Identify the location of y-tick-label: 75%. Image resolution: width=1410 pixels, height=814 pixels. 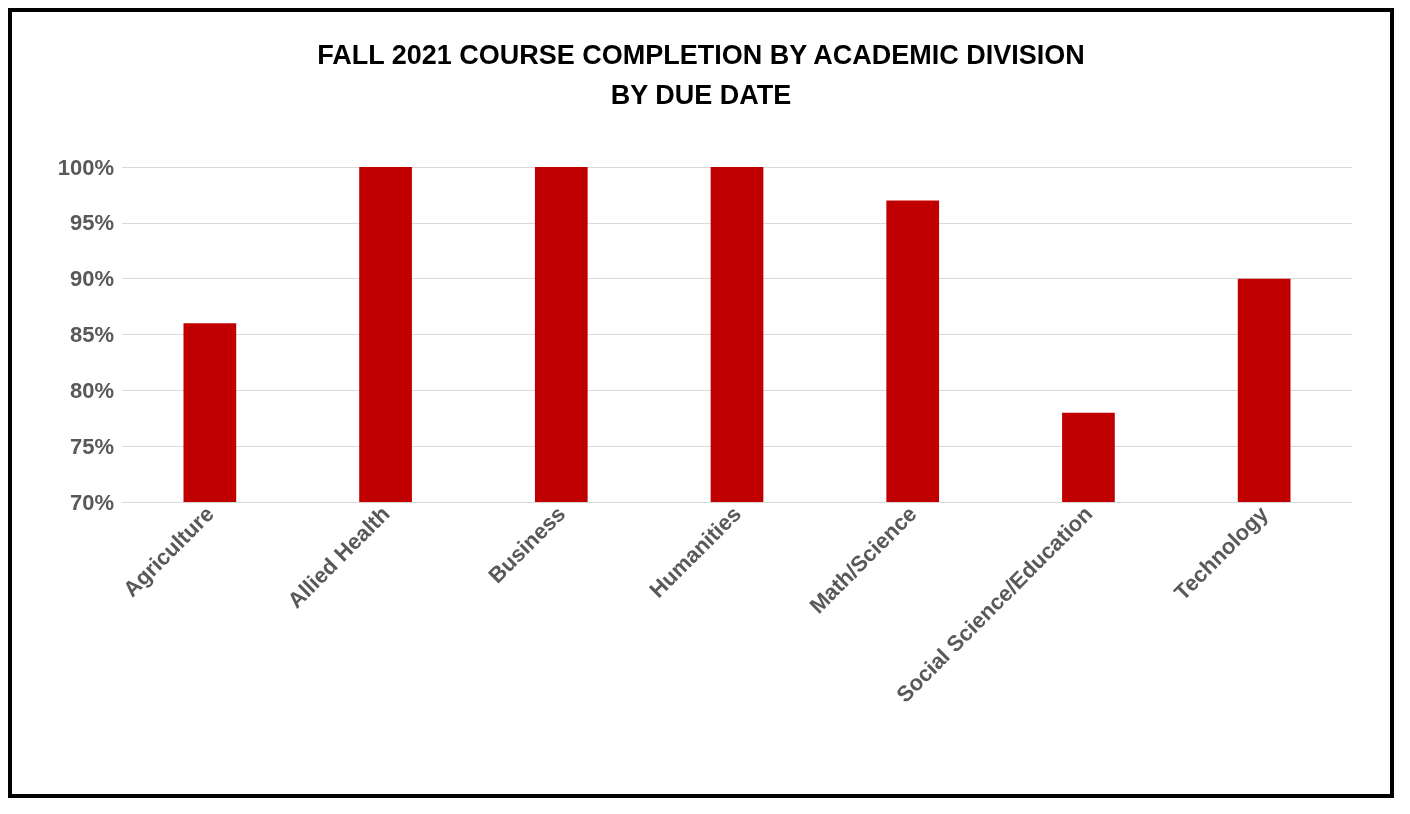
(91, 446).